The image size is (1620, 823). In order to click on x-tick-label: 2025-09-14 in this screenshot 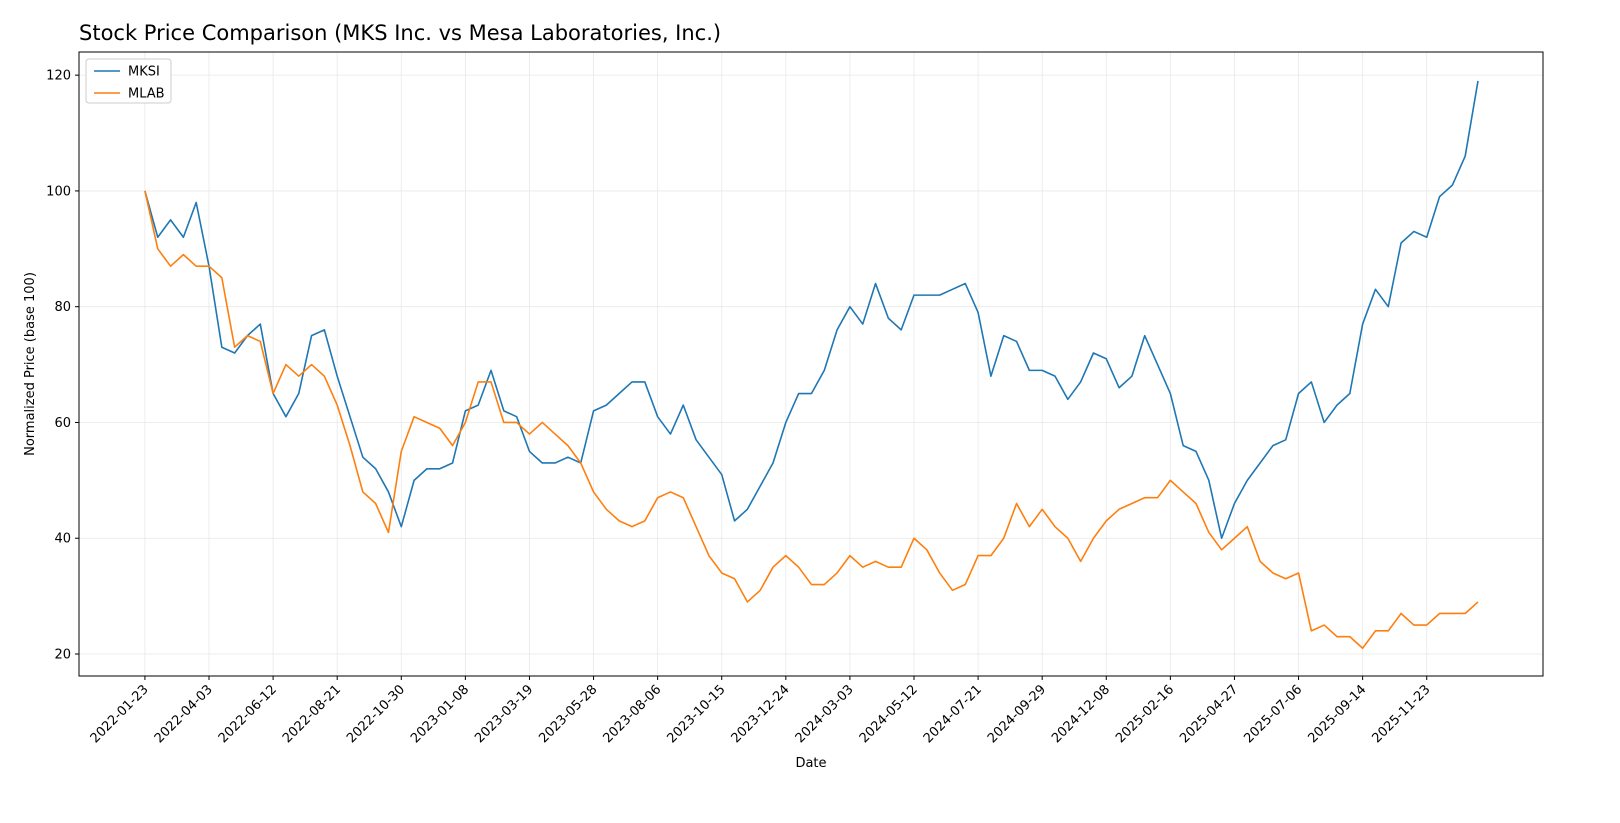, I will do `click(1337, 714)`.